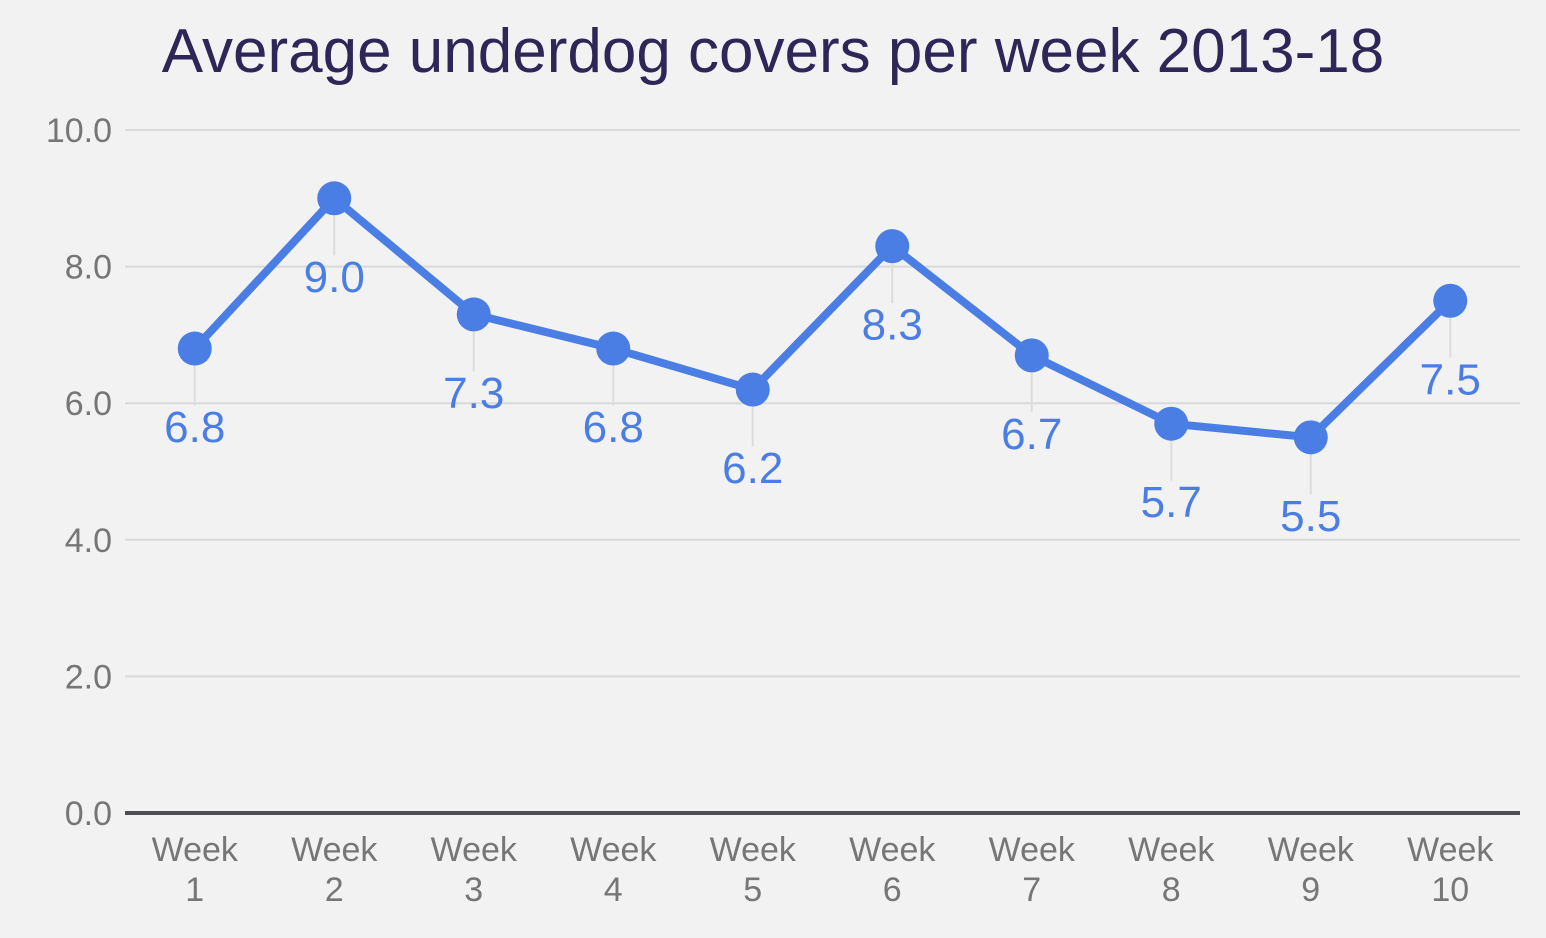 The width and height of the screenshot is (1546, 938). What do you see at coordinates (1031, 890) in the screenshot?
I see `x-axis-tick-label: 7` at bounding box center [1031, 890].